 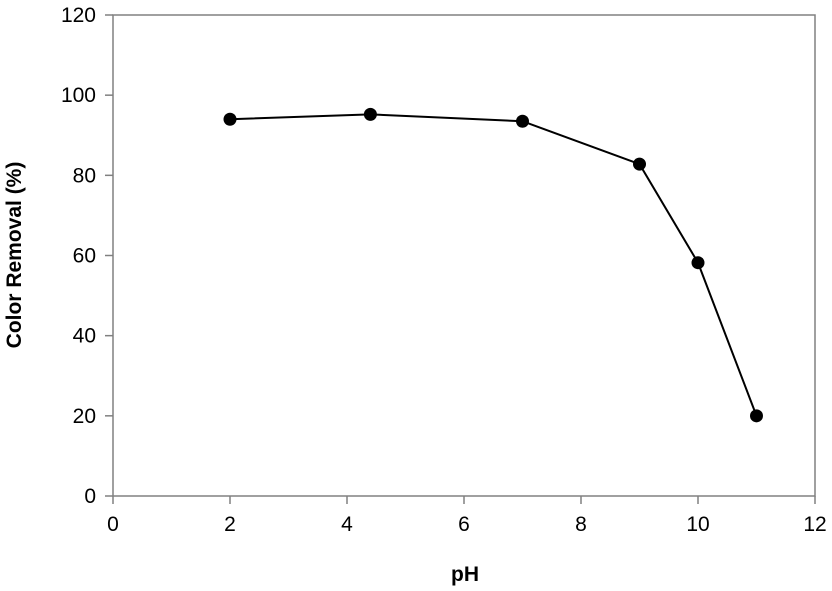 I want to click on x-tick-label: 2, so click(x=230, y=524).